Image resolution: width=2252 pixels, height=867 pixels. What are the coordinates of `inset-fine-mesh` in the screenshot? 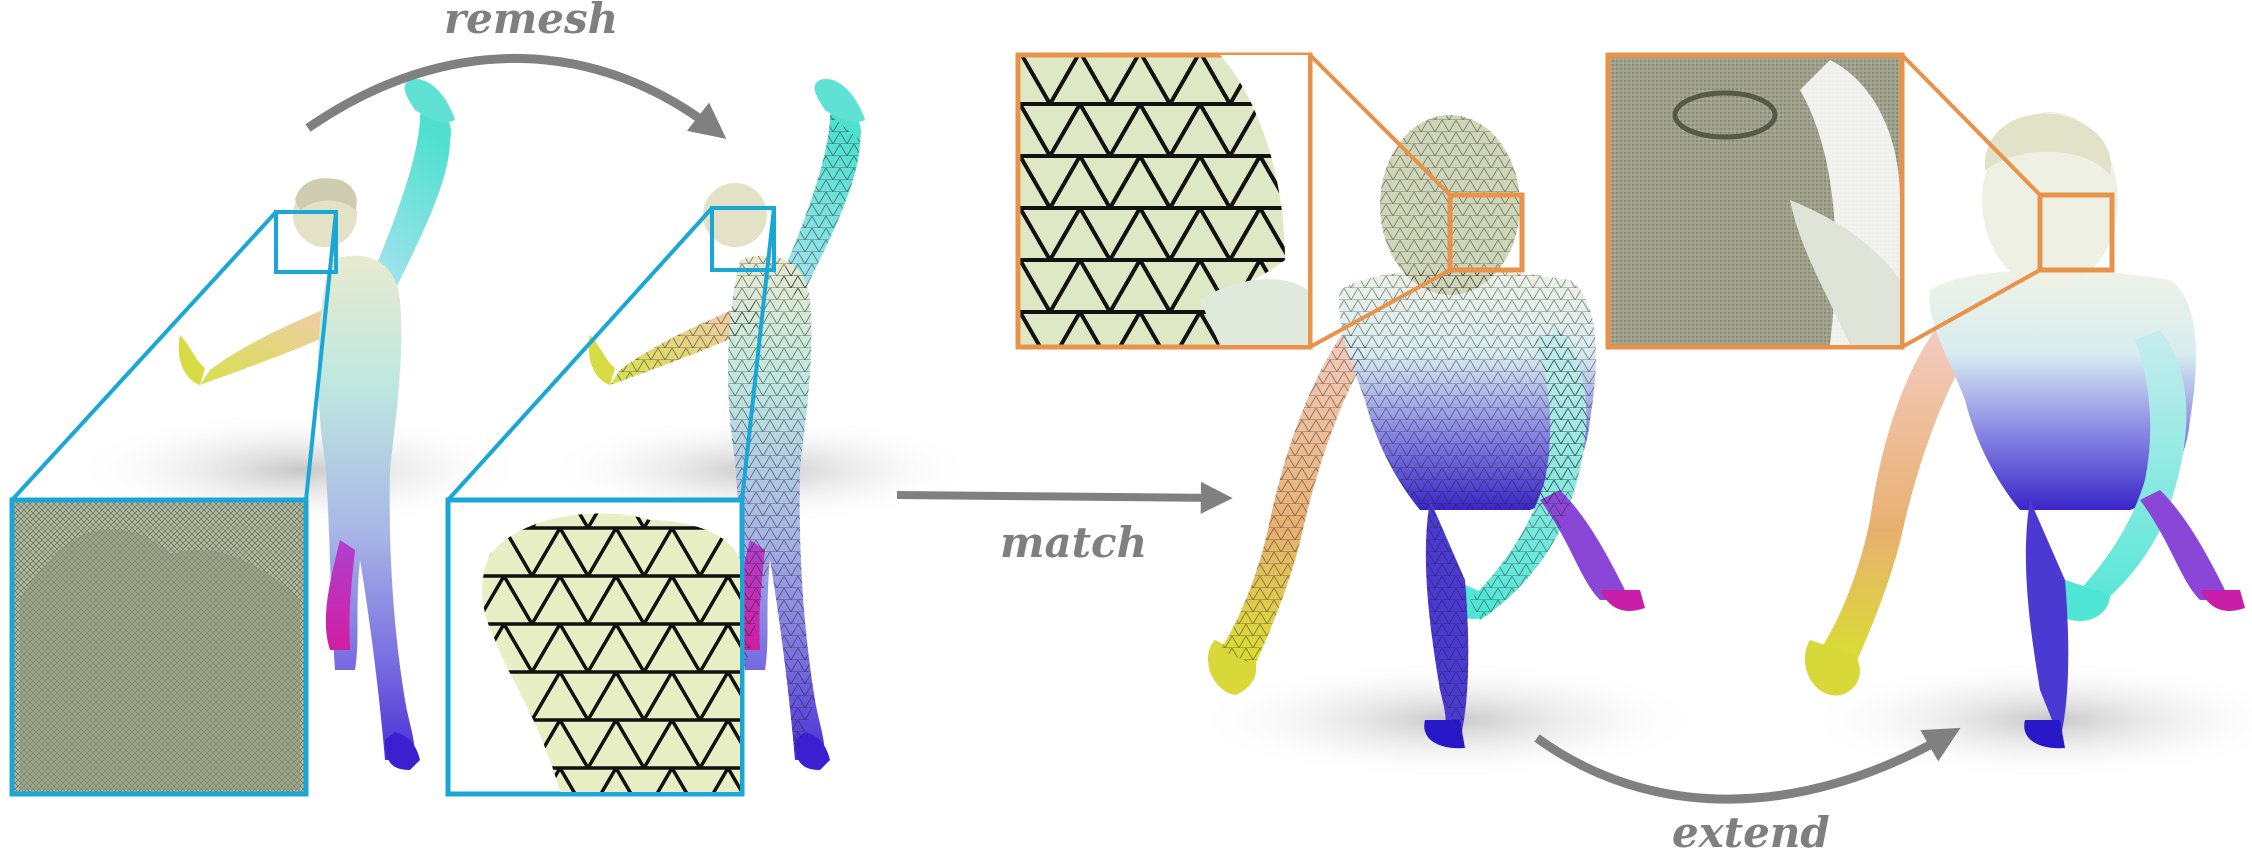 It's located at (173, 503).